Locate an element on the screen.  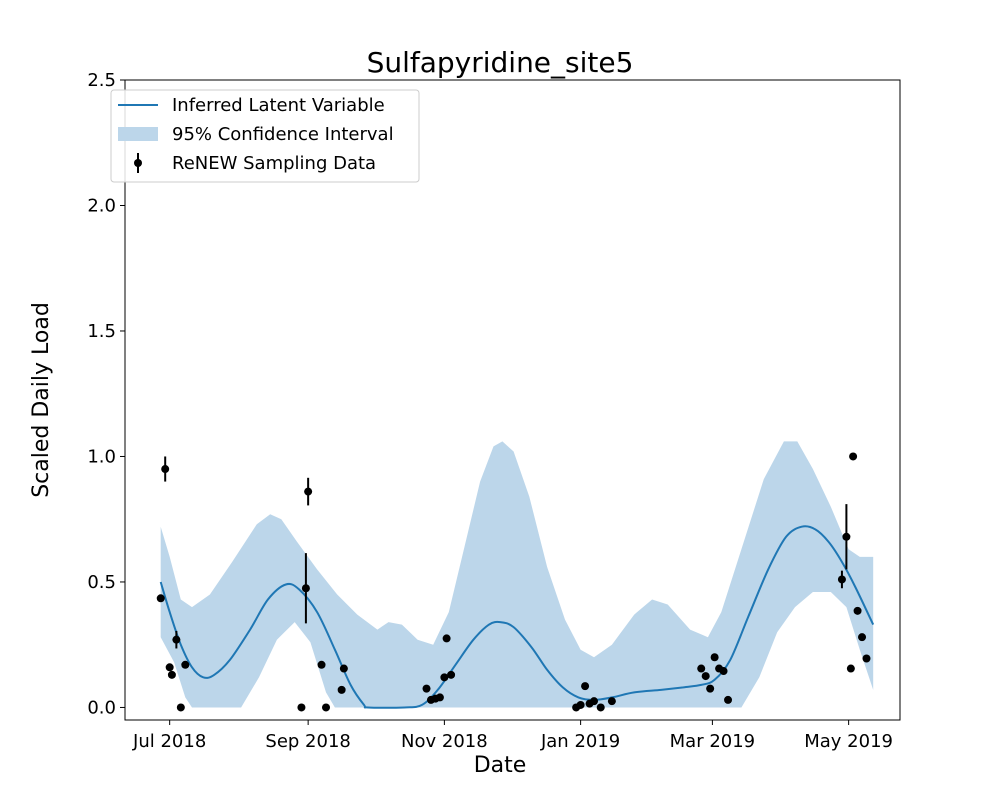
legend-label-ci: 95% Confidence Interval is located at coordinates (283, 134).